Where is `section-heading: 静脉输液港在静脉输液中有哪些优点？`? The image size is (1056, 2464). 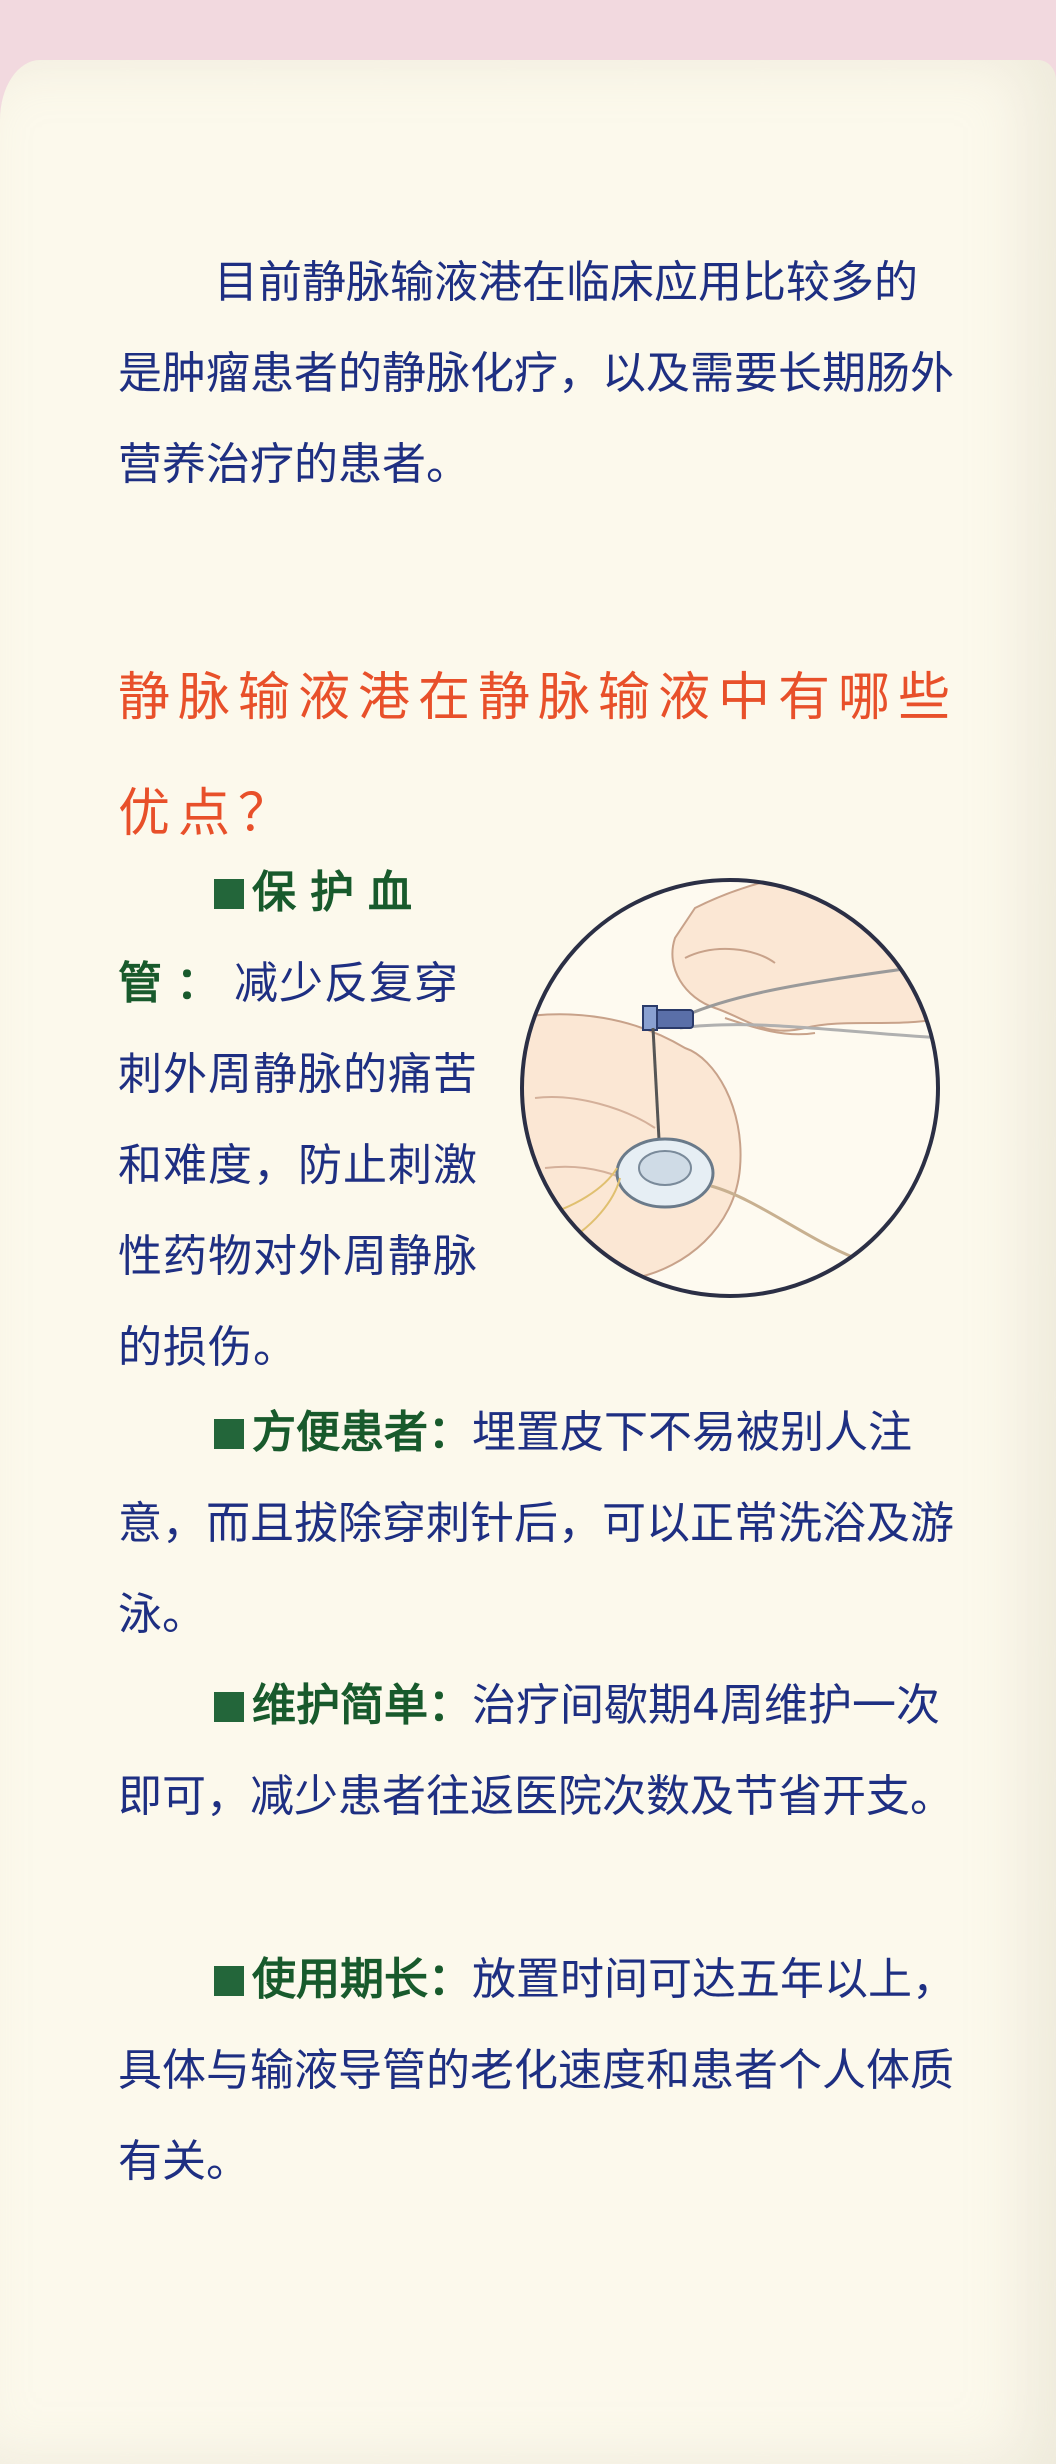 section-heading: 静脉输液港在静脉输液中有哪些优点？ is located at coordinates (538, 756).